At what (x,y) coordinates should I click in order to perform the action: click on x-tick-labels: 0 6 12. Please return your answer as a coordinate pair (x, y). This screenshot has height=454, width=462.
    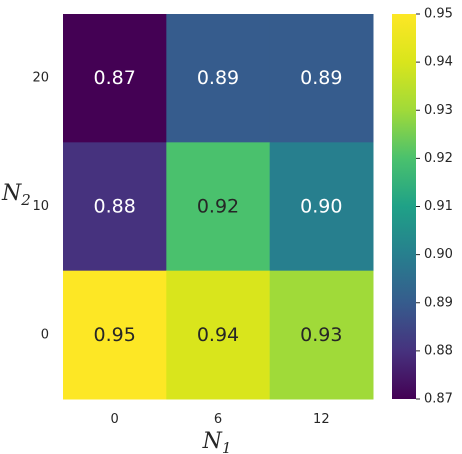
    Looking at the image, I should click on (220, 419).